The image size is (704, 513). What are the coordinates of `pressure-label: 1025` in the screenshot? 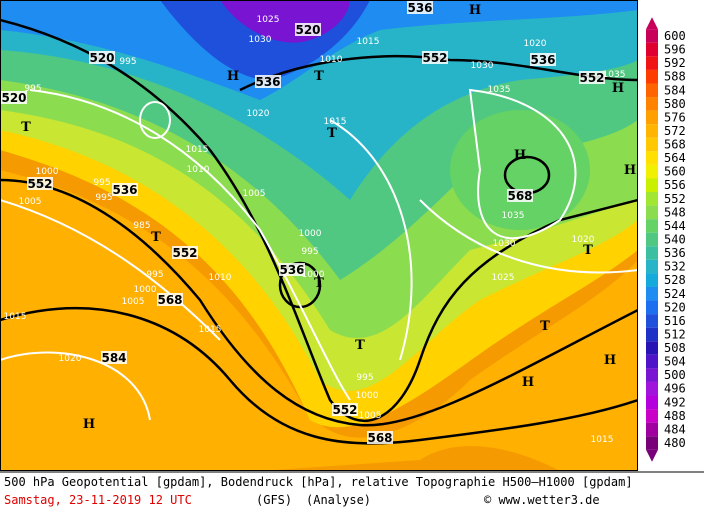 It's located at (268, 20).